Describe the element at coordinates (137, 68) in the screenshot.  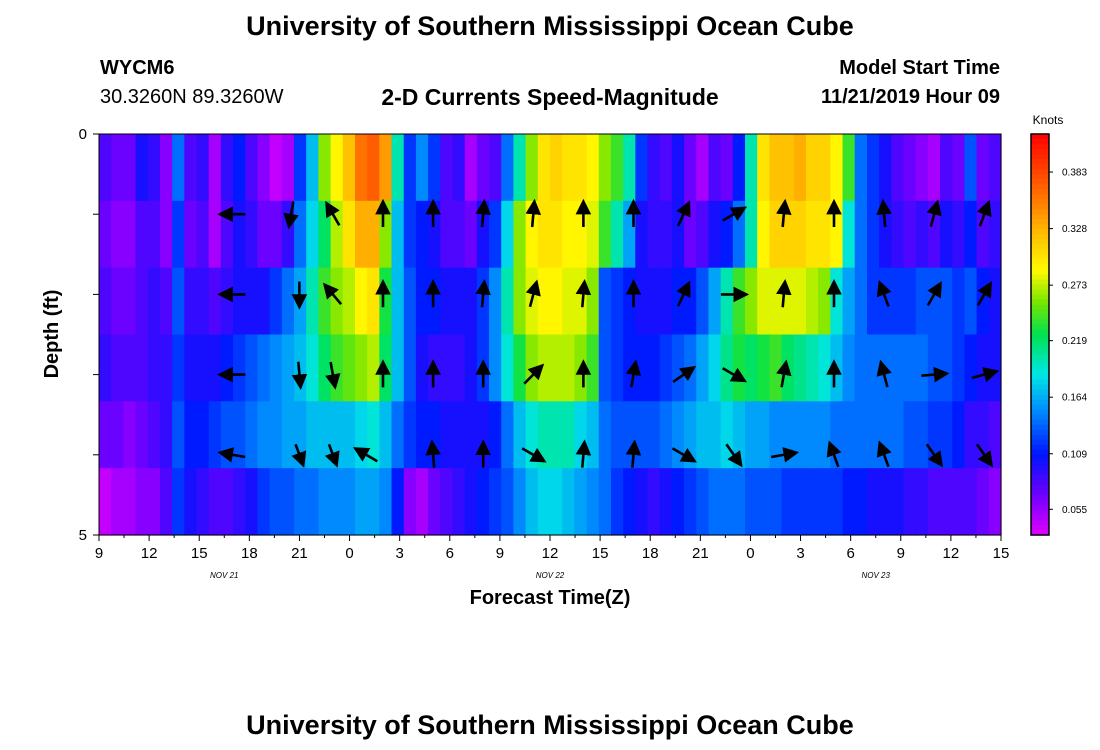
I see `station-id: WYCM6` at that location.